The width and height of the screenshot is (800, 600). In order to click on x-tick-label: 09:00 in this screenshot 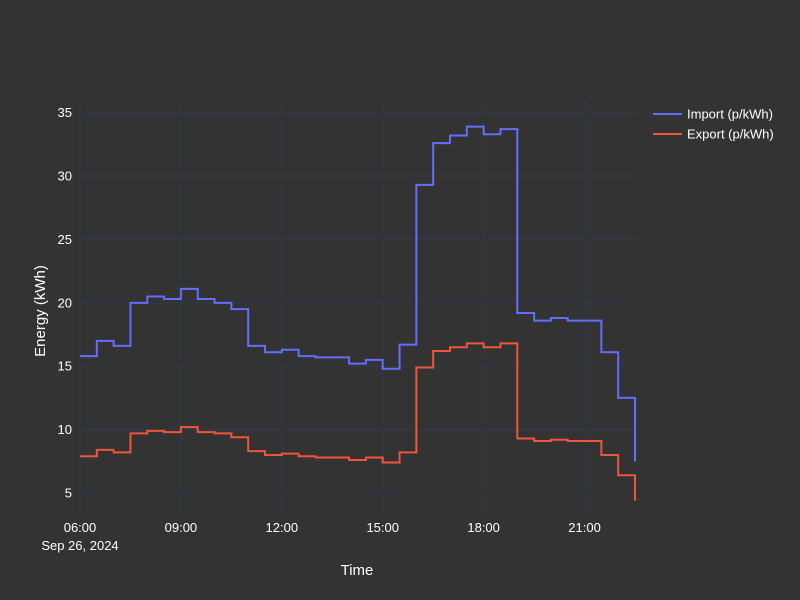, I will do `click(181, 527)`.